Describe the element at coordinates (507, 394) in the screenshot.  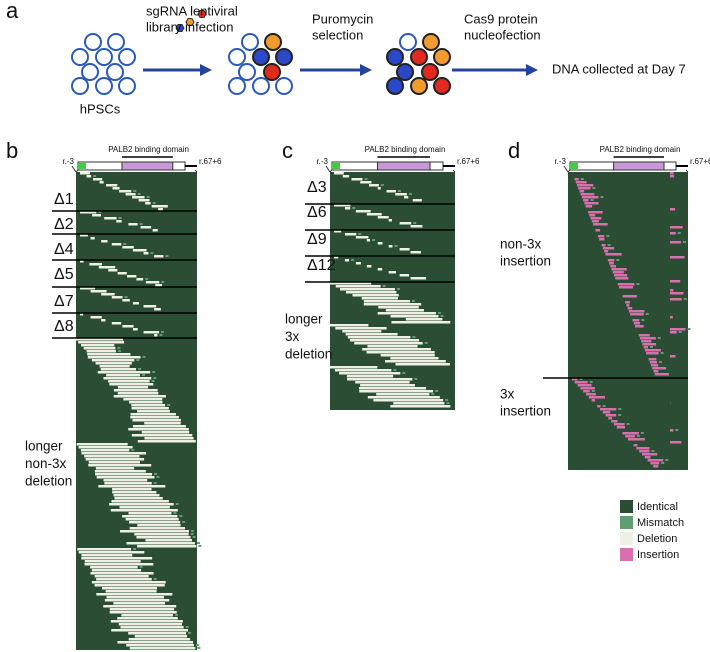
I see `group-label: 3x` at that location.